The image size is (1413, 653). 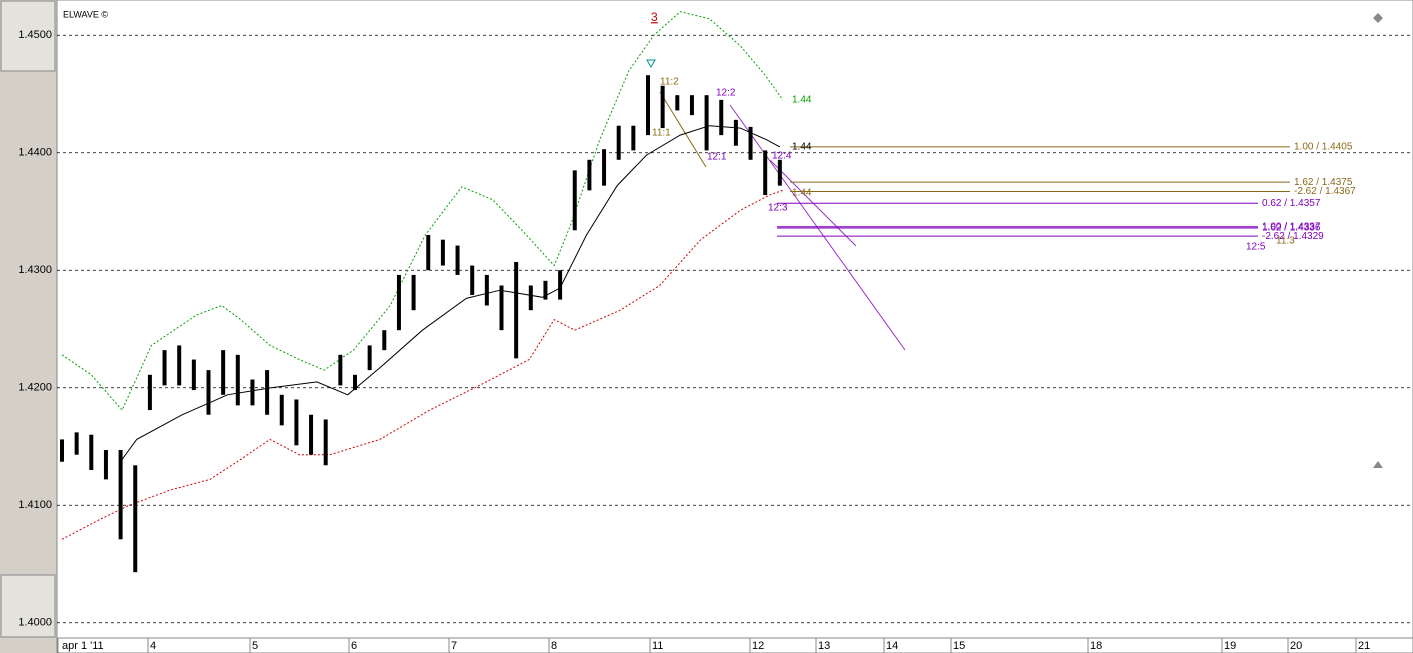 I want to click on x-tick-label: 8, so click(x=554, y=646).